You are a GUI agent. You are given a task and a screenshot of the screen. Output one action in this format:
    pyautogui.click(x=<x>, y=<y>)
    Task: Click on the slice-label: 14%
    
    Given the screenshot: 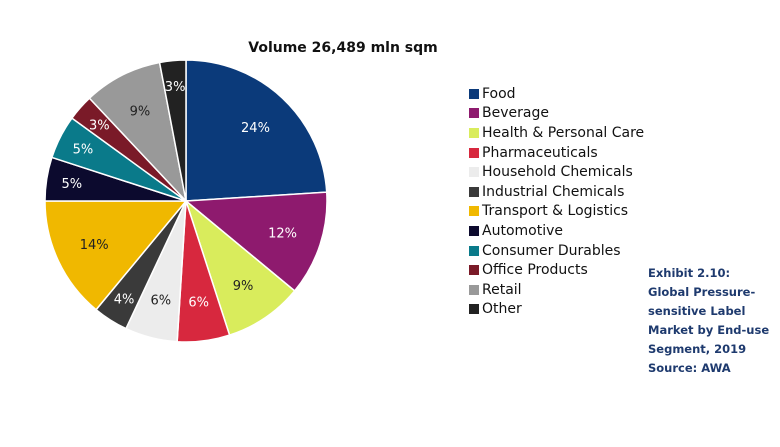 What is the action you would take?
    pyautogui.click(x=94, y=245)
    